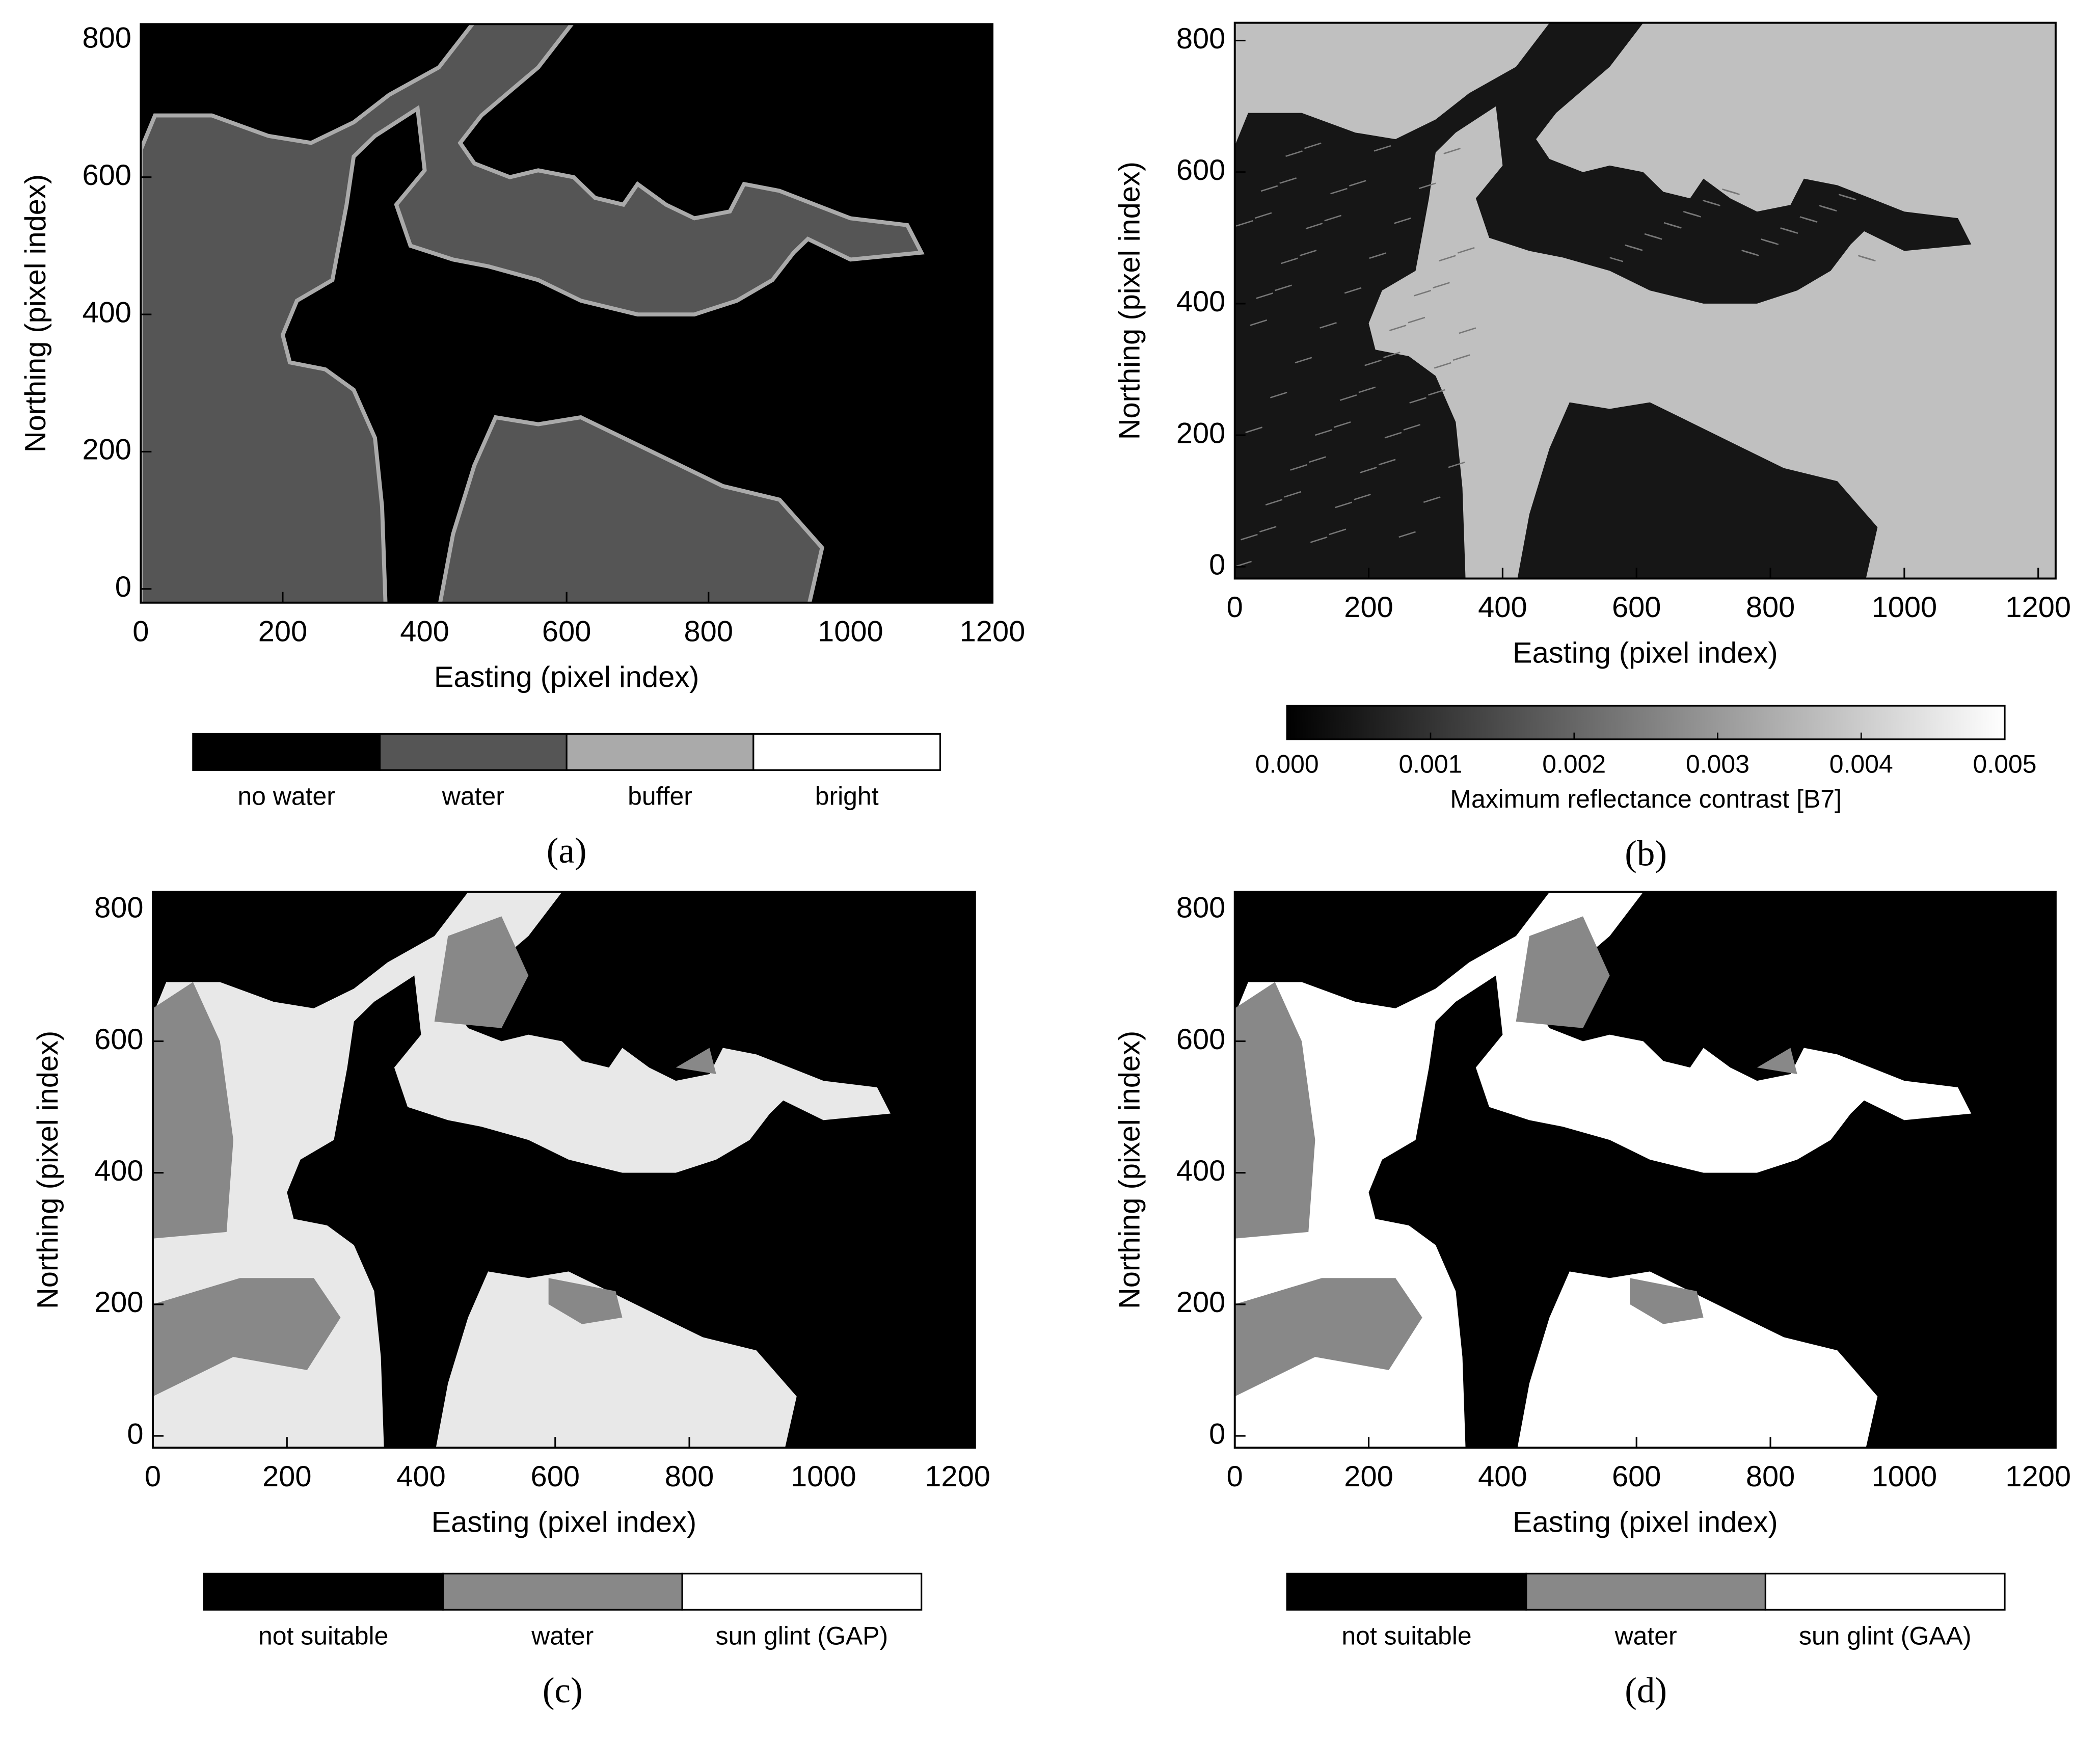 The image size is (2100, 1737). Describe the element at coordinates (2038, 1477) in the screenshot. I see `x-tick-label: 1200` at that location.